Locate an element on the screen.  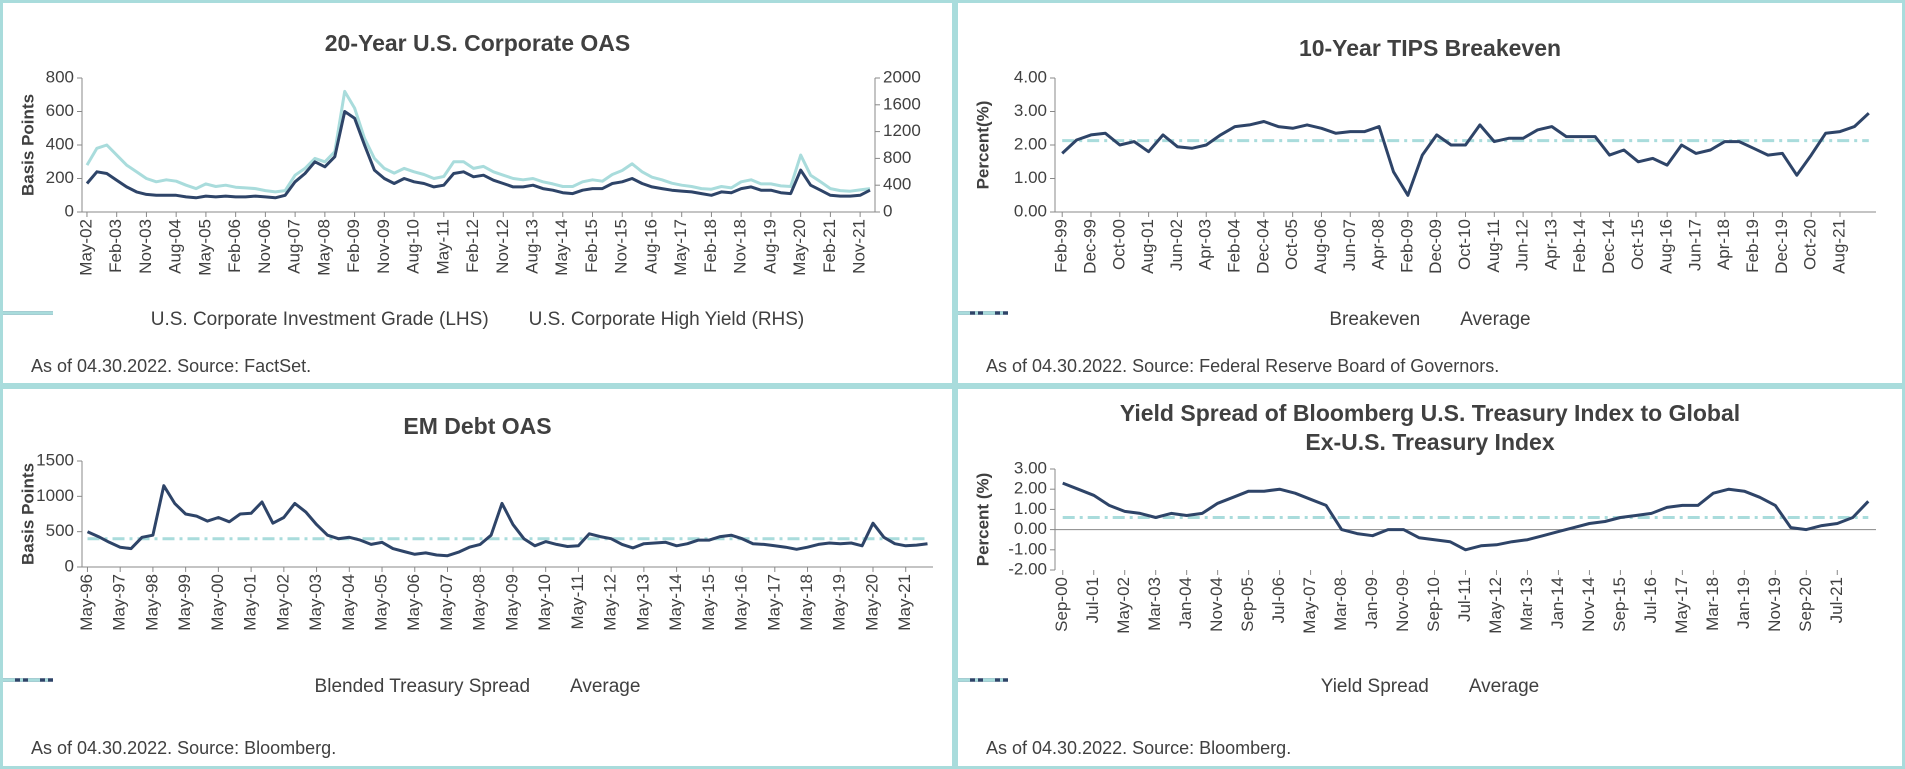
x-tick-label: Sep-15 is located at coordinates (1619, 604).